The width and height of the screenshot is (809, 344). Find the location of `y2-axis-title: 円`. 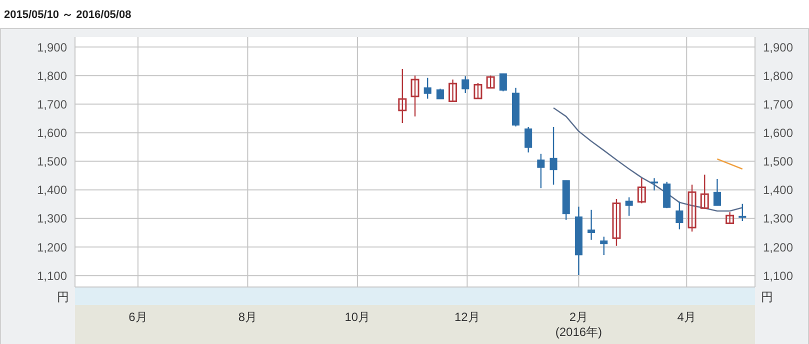

y2-axis-title: 円 is located at coordinates (767, 297).